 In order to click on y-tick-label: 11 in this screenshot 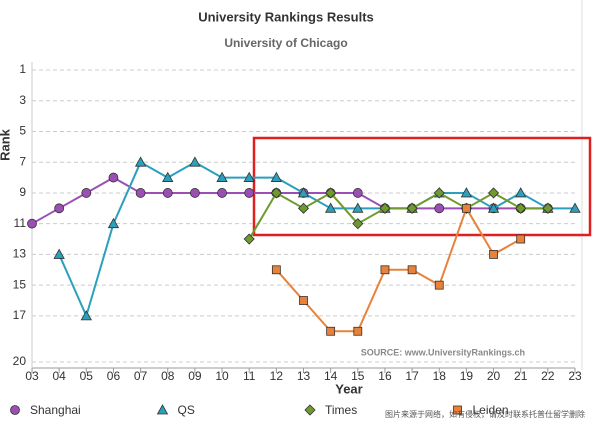, I will do `click(20, 223)`.